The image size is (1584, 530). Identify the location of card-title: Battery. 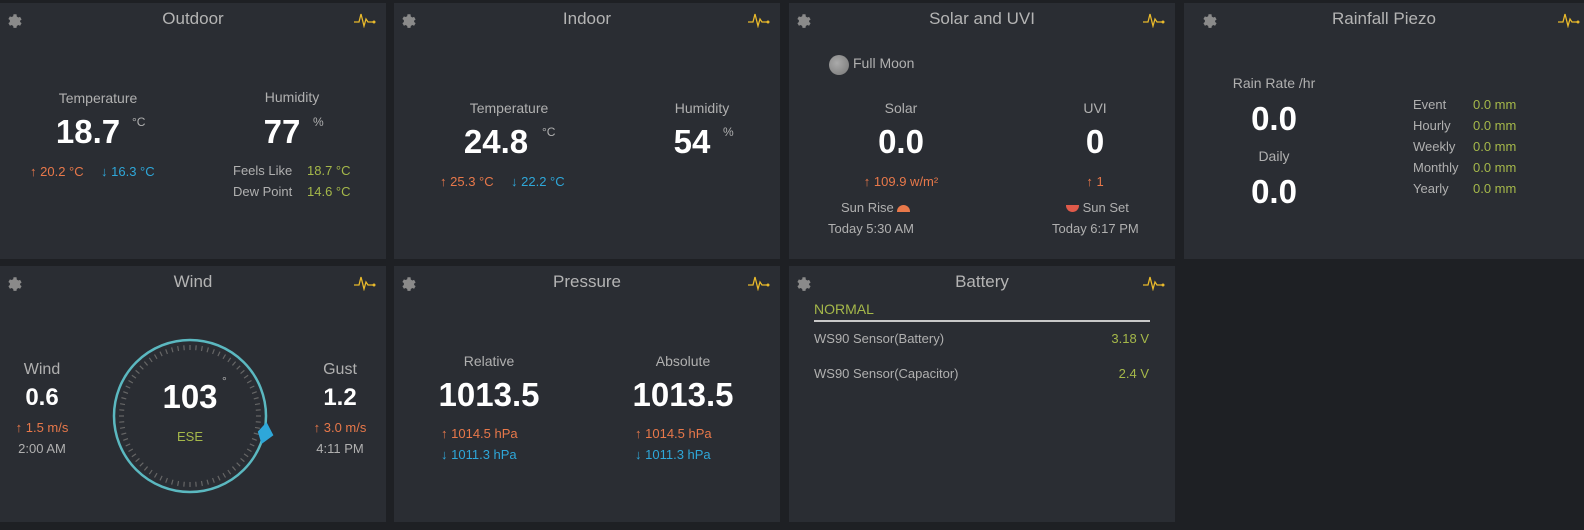
(982, 281).